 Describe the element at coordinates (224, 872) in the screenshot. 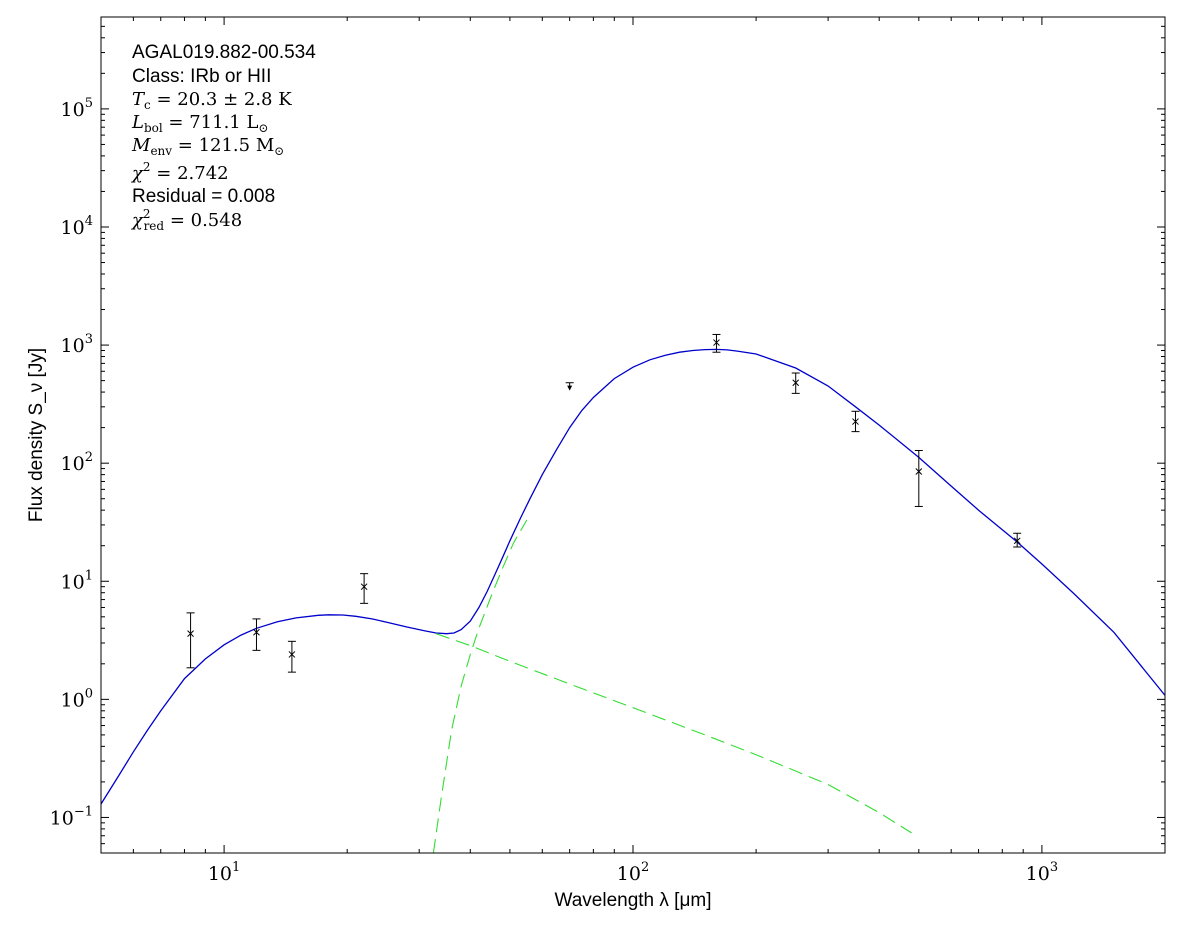

I see `x-tick-label: 10¹` at that location.